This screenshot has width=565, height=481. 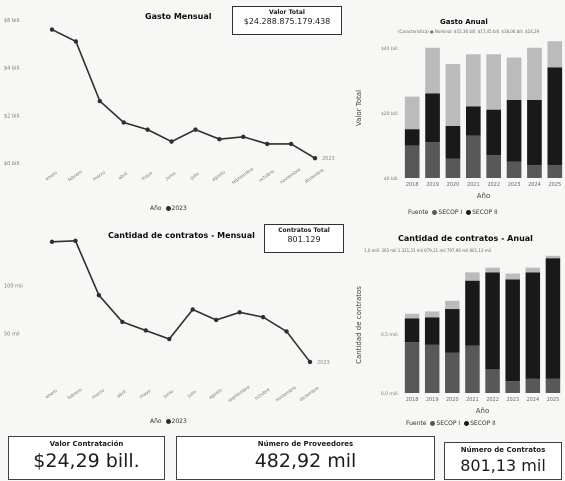 I want to click on valor-total-value: $24.288.875.179.438, so click(x=287, y=21).